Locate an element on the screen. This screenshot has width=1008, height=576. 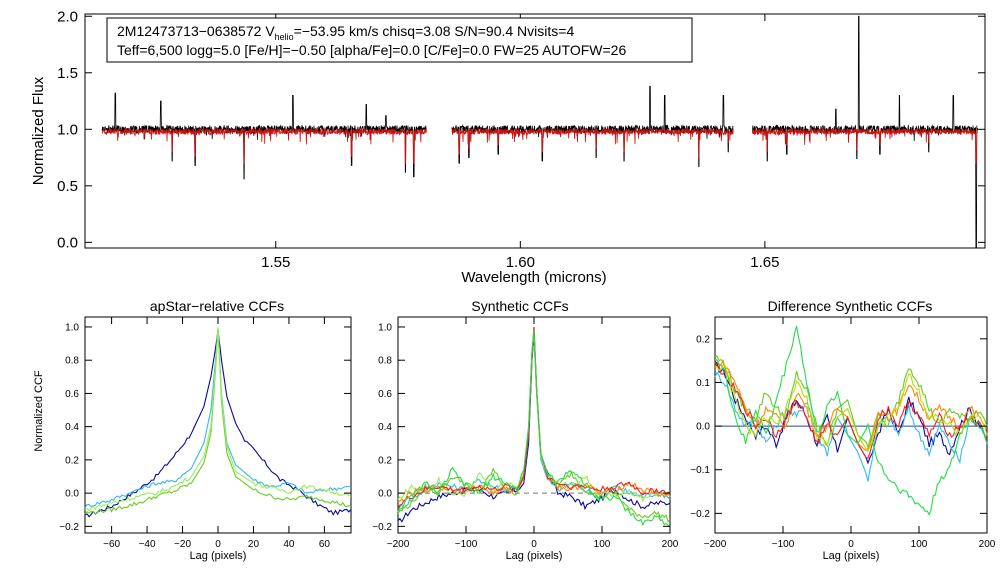
synthetic-ccf-title: Synthetic CCFs is located at coordinates (519, 306).